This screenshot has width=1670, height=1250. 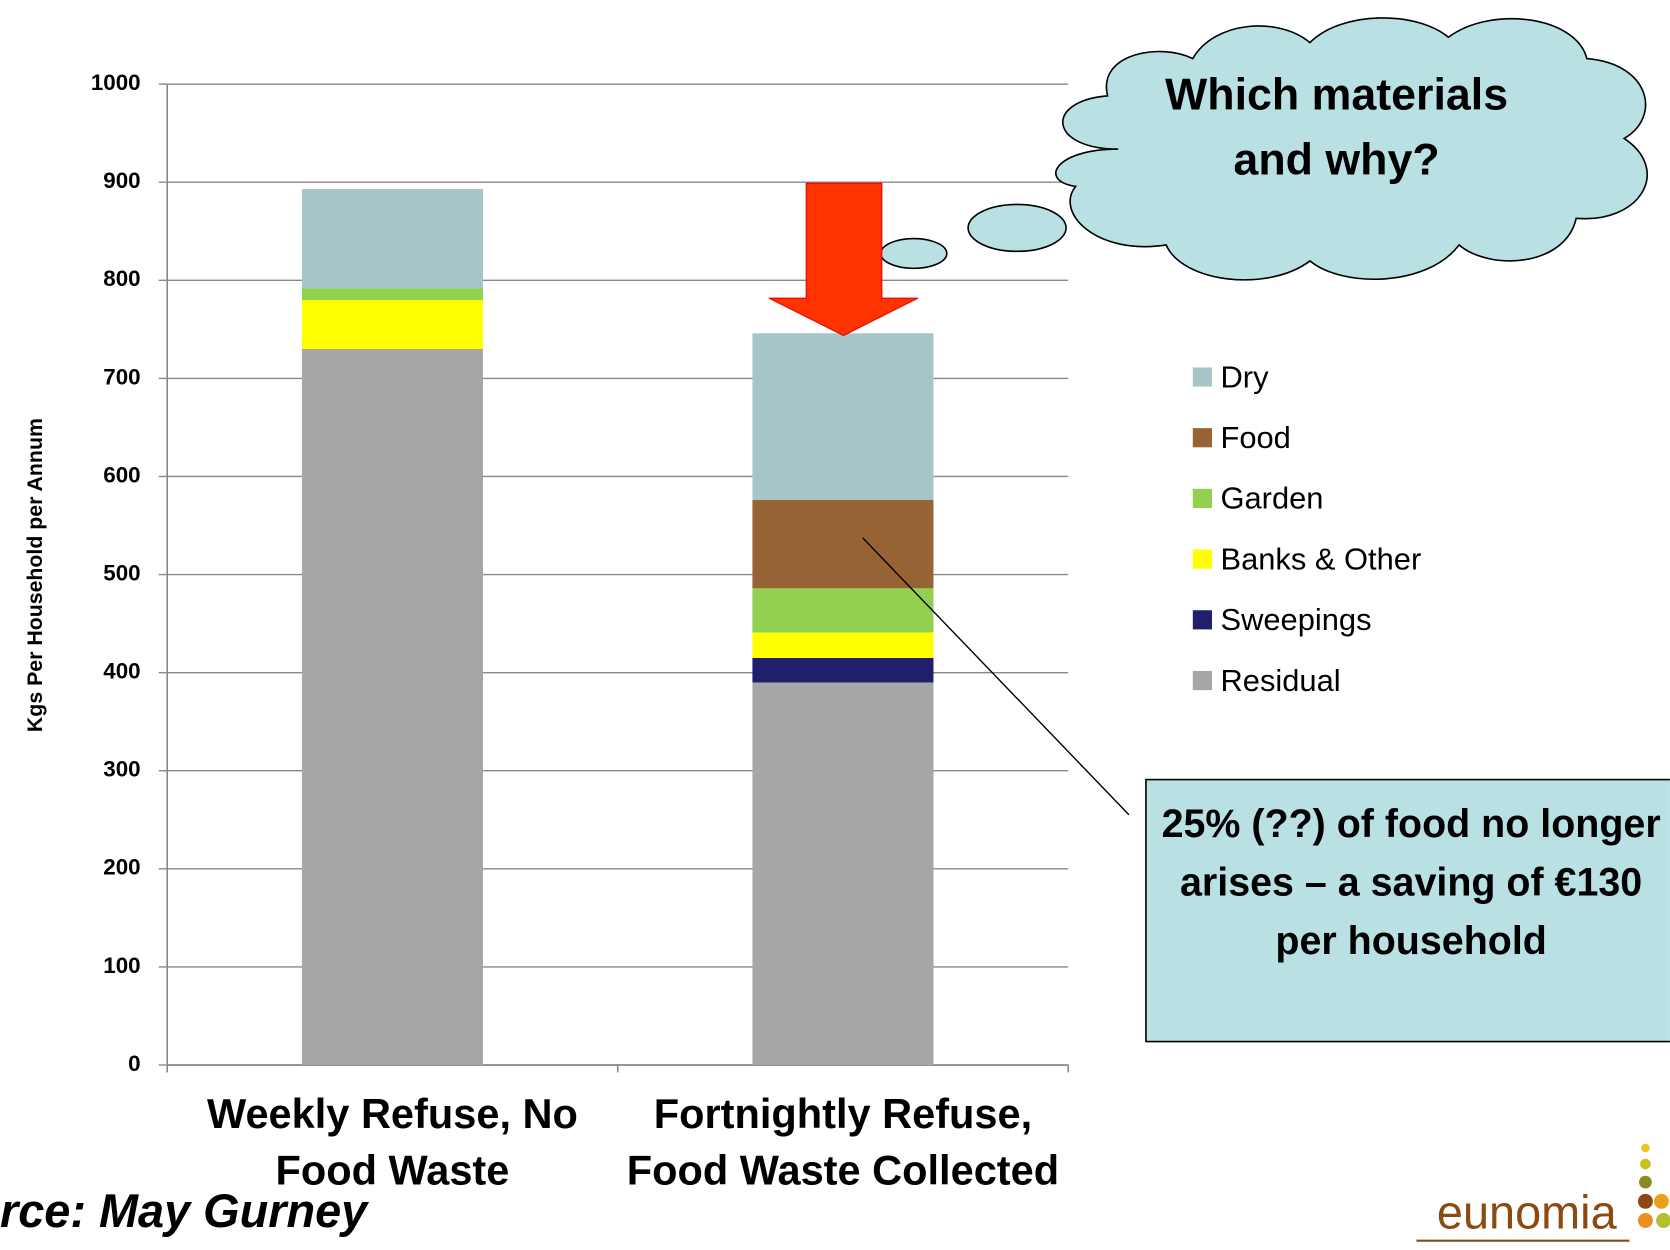 What do you see at coordinates (121, 278) in the screenshot?
I see `y-tick-label: 800` at bounding box center [121, 278].